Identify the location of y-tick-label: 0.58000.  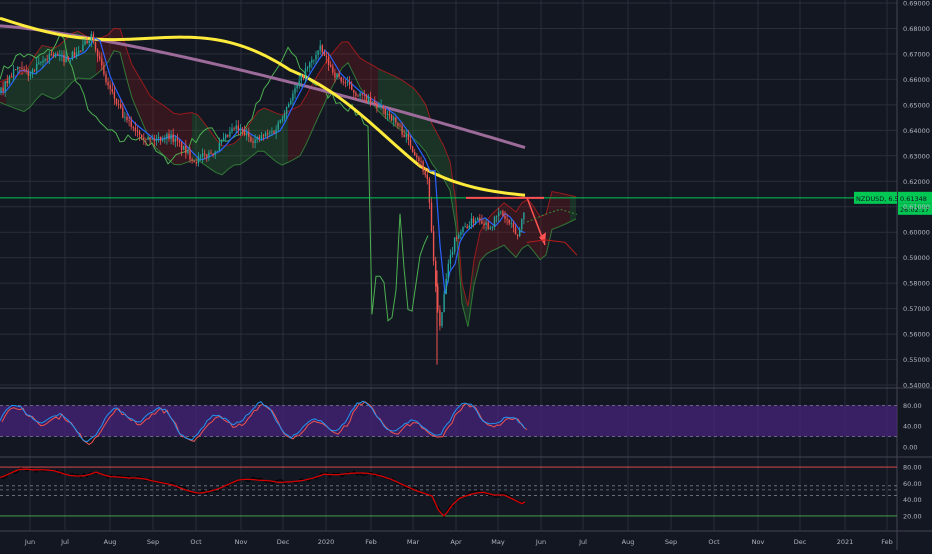
(916, 284).